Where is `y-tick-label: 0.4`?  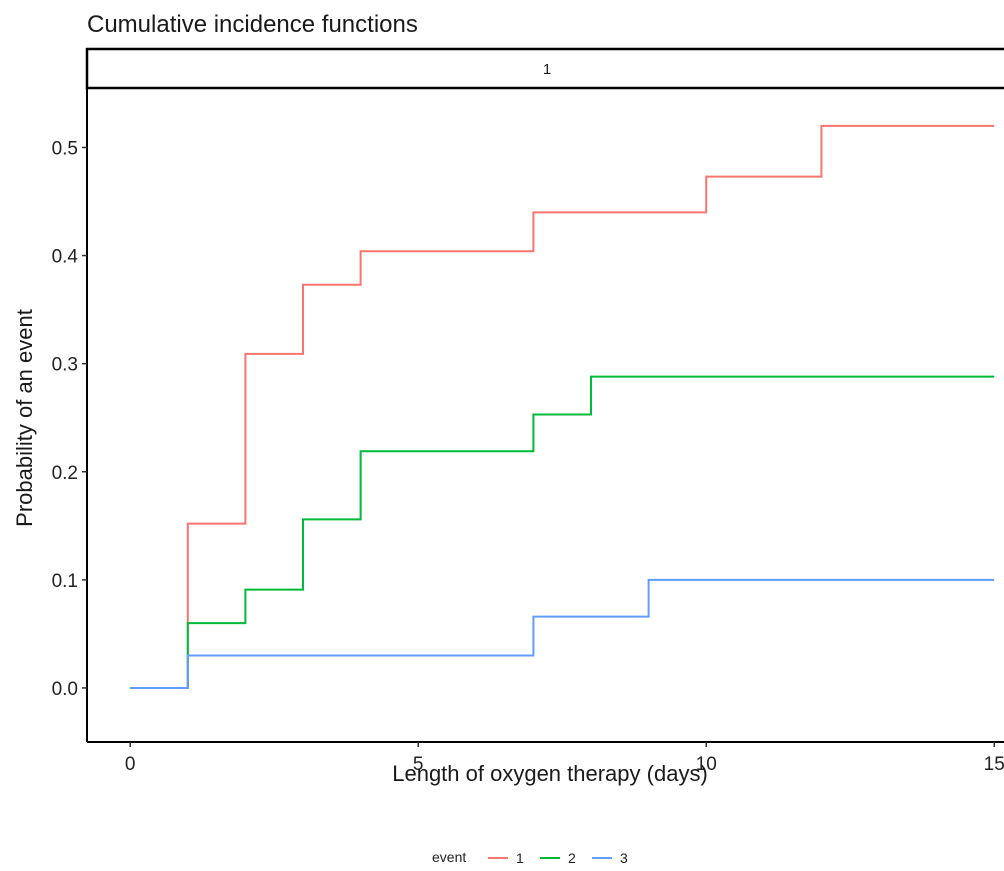
y-tick-label: 0.4 is located at coordinates (65, 257).